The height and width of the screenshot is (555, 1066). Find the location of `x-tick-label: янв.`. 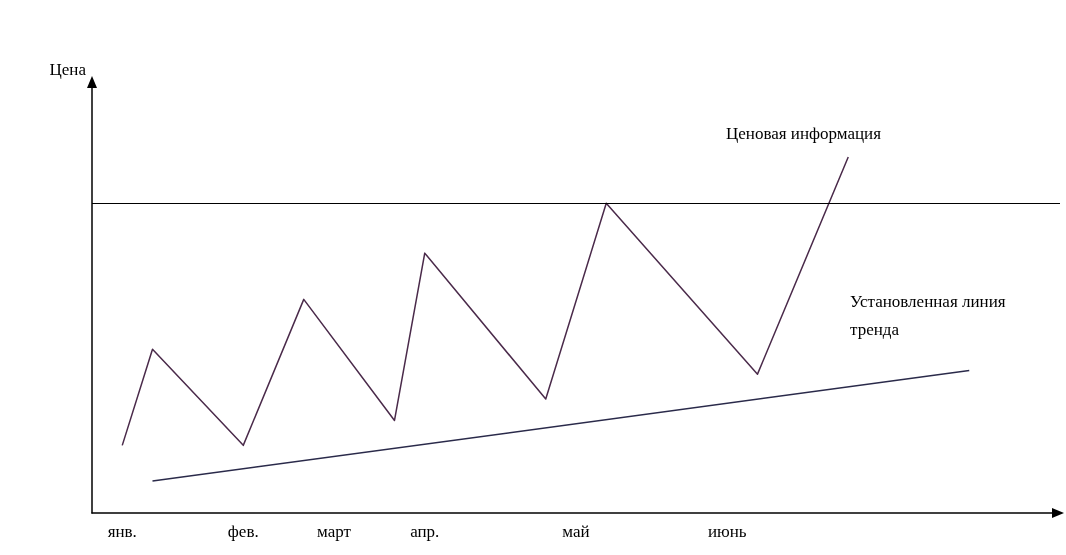

x-tick-label: янв. is located at coordinates (122, 531).